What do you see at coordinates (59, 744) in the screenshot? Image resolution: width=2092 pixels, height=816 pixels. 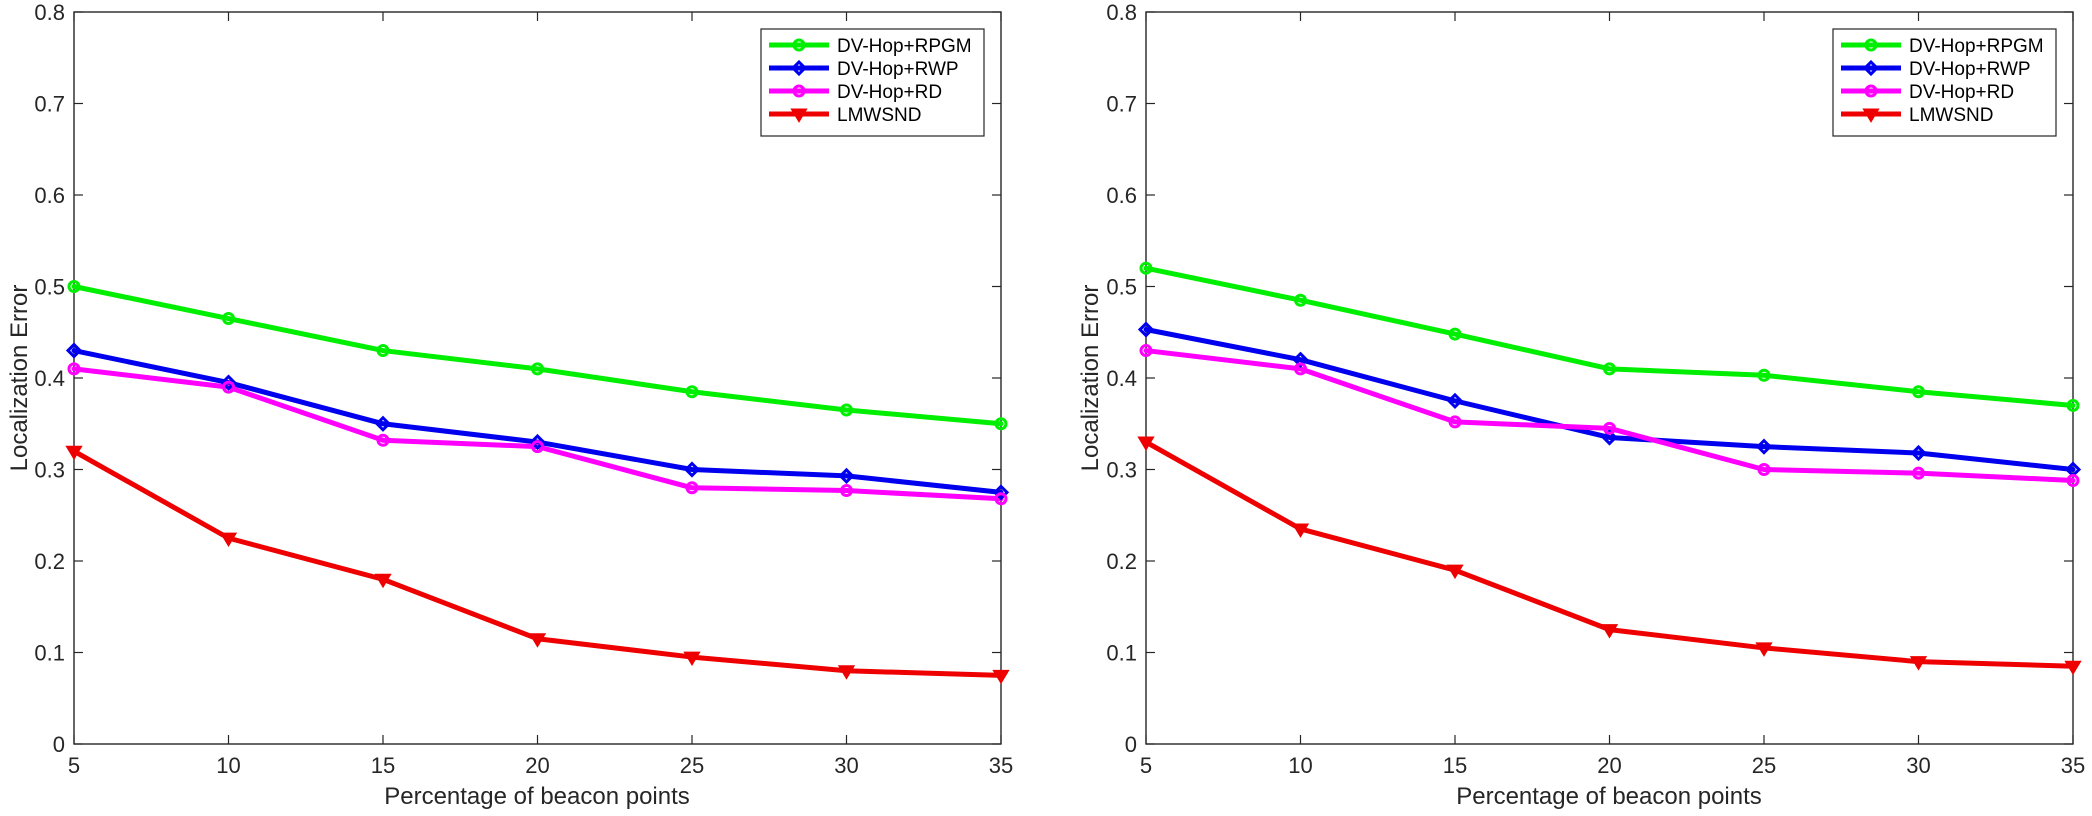 I see `y-tick-label-left: 0` at bounding box center [59, 744].